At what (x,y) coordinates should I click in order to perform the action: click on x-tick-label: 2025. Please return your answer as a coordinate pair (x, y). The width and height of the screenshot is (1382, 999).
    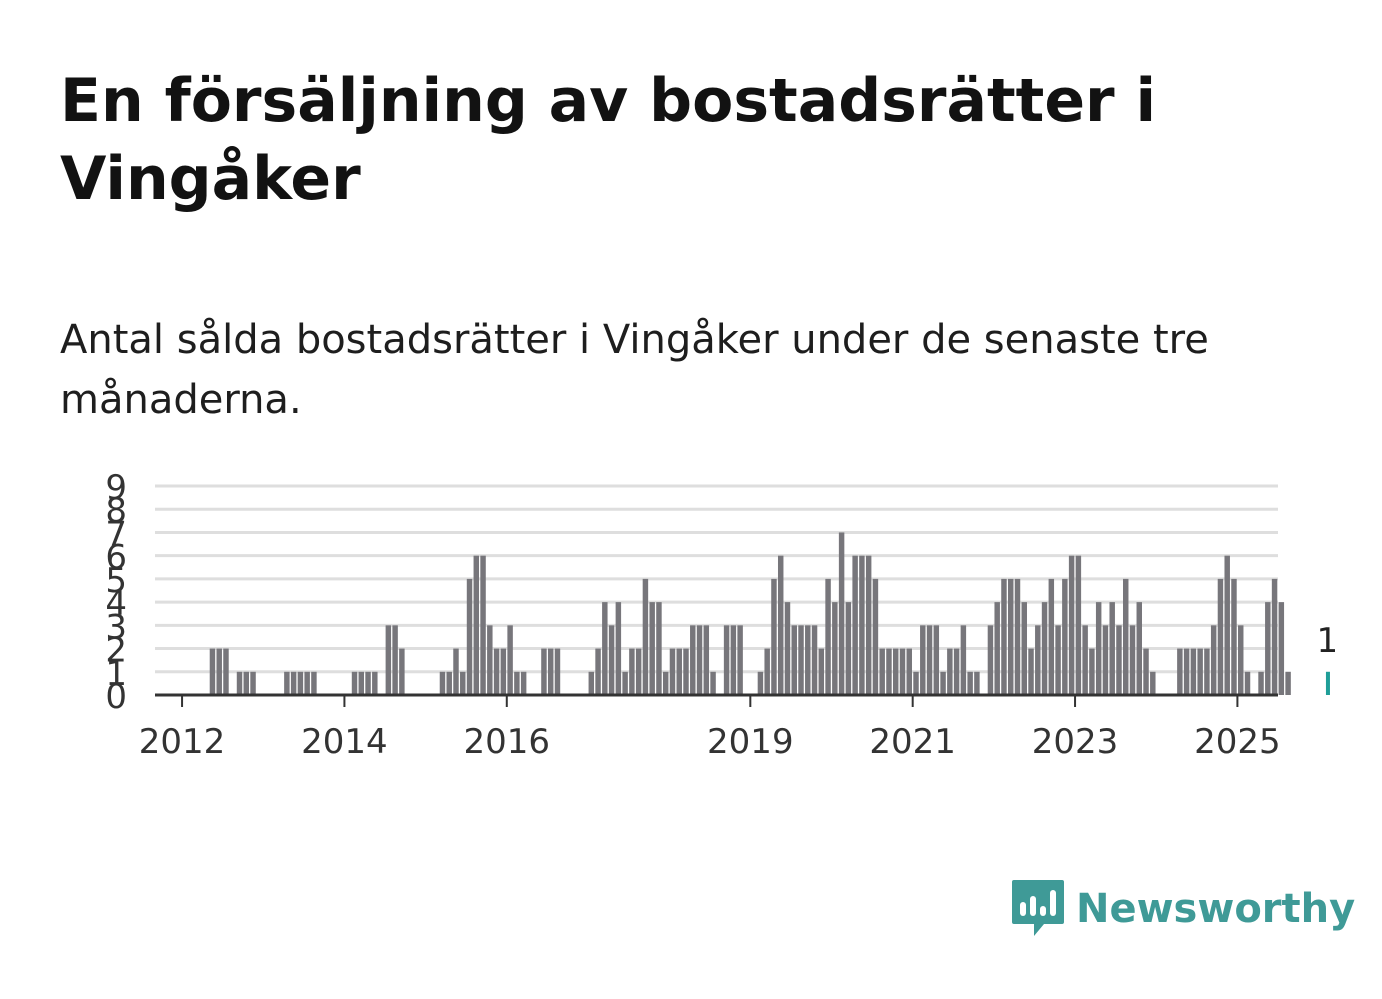
    Looking at the image, I should click on (1237, 742).